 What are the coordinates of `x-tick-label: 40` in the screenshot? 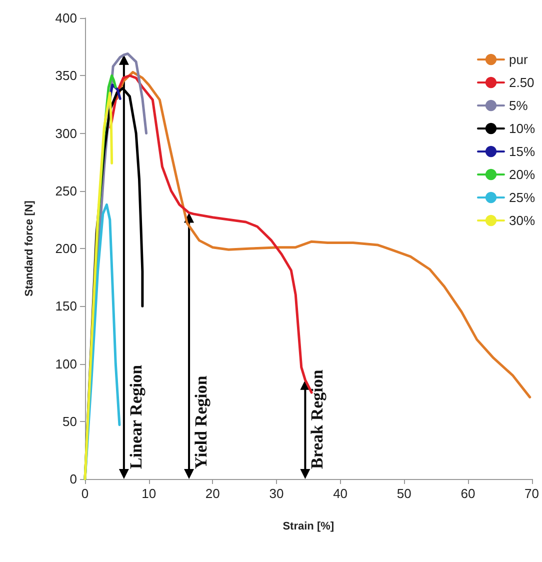 It's located at (340, 493).